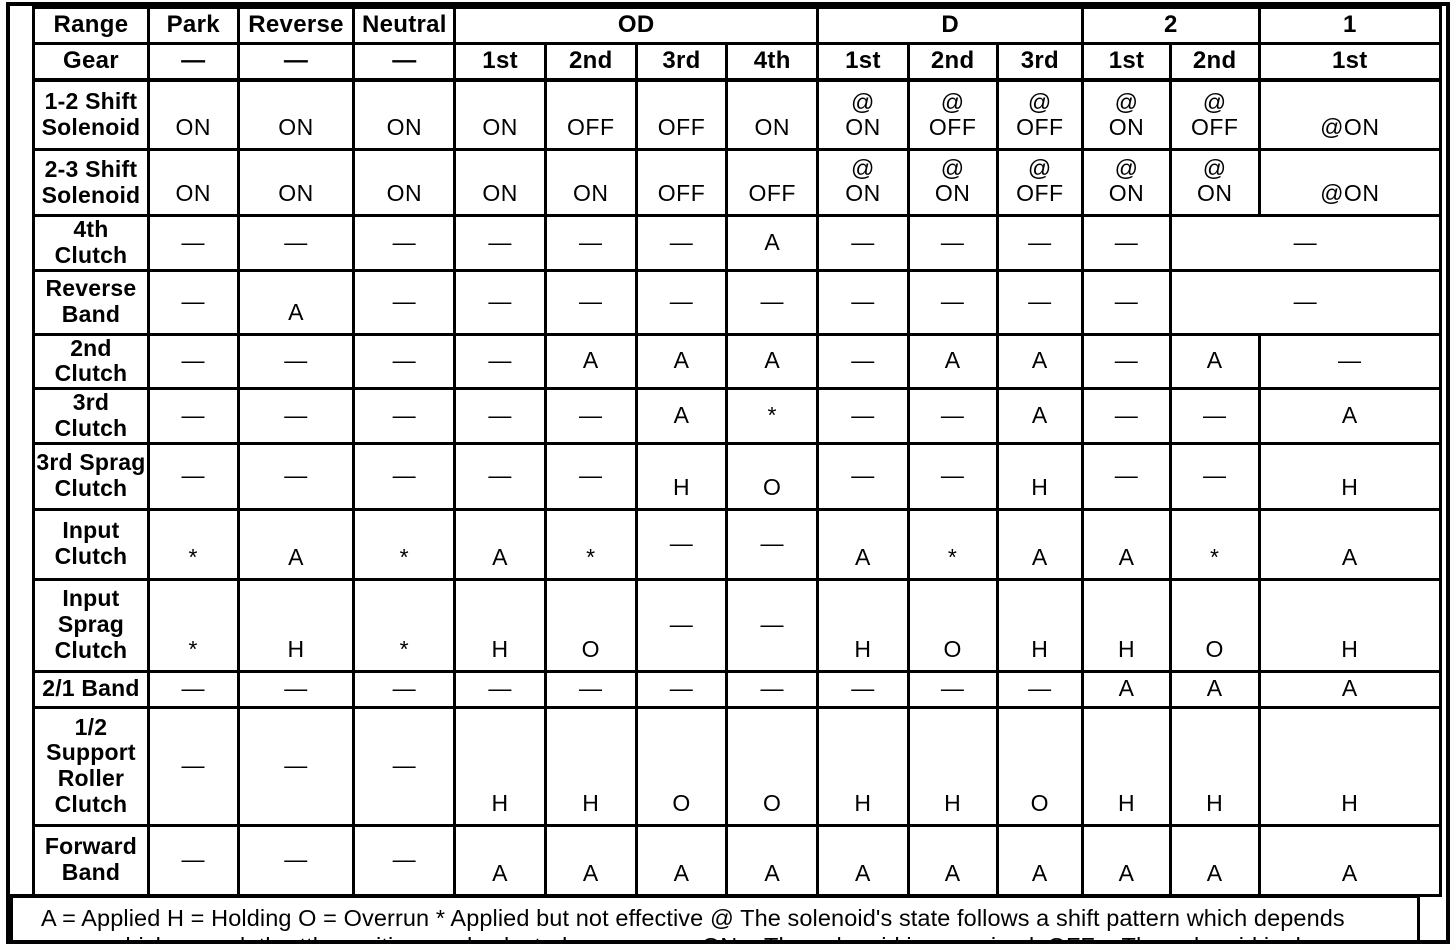 This screenshot has height=950, width=1456. I want to click on table-row: 1/2 Support Roller Clutch — — — H H O O H H O H H H, so click(737, 766).